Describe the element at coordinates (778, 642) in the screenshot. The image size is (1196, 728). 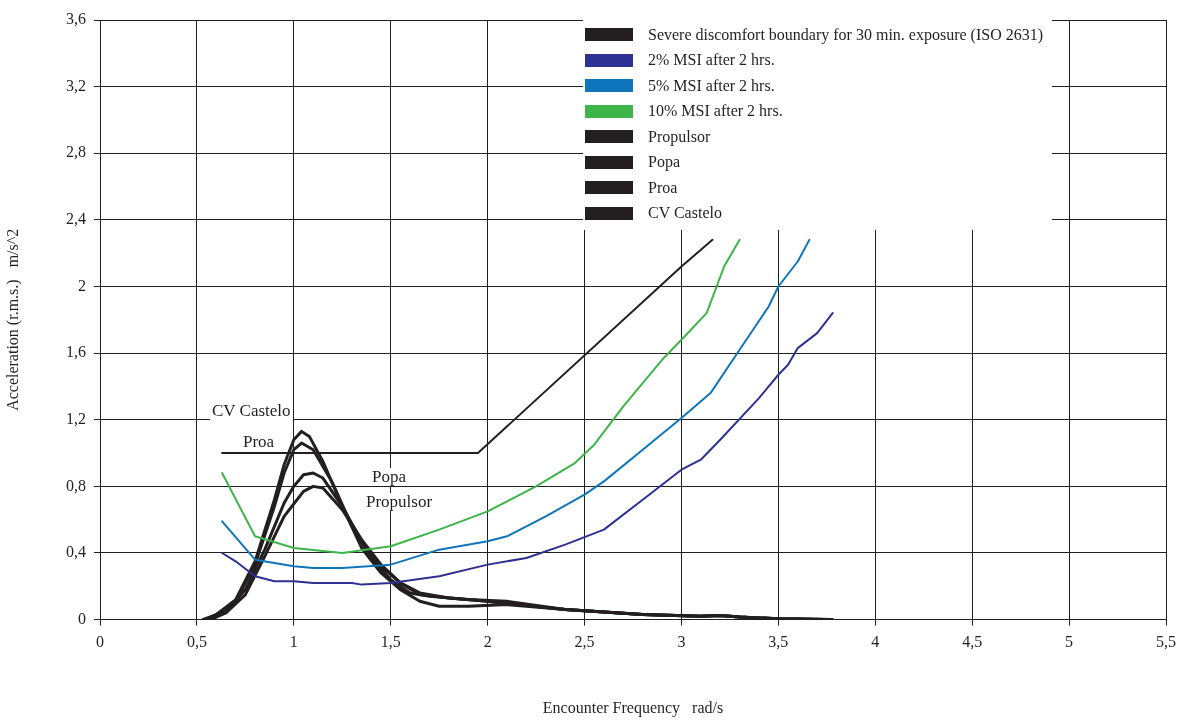
I see `x-tick-label: 3,5` at that location.